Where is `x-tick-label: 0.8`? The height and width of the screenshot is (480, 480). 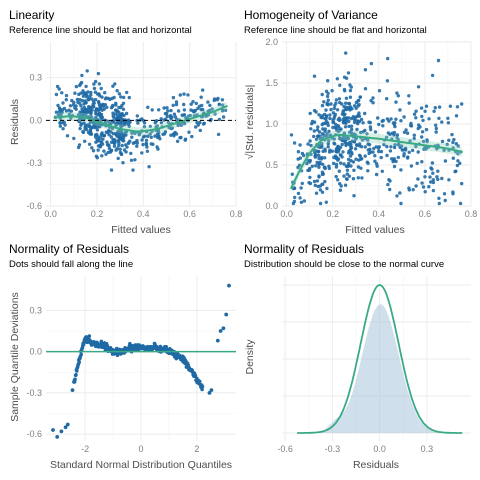
x-tick-label: 0.8 is located at coordinates (236, 214).